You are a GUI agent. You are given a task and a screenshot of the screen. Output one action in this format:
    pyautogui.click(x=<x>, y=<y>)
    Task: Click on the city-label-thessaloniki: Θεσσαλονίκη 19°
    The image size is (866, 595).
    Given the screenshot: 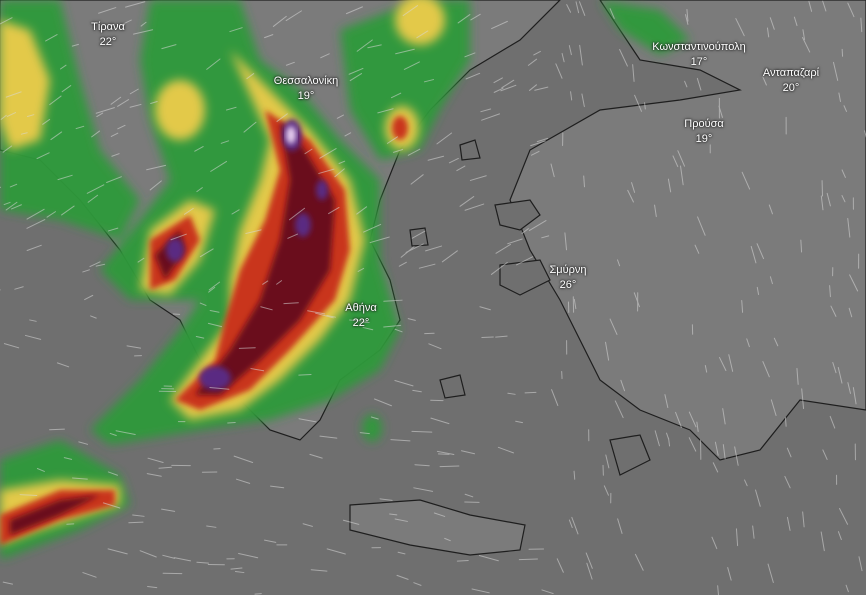 What is the action you would take?
    pyautogui.click(x=306, y=89)
    